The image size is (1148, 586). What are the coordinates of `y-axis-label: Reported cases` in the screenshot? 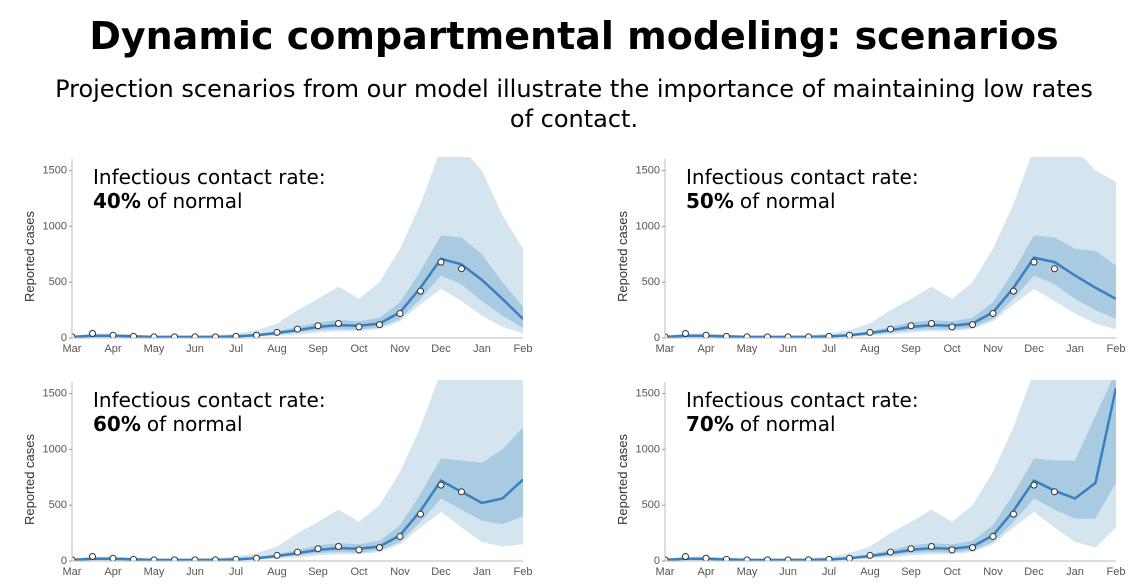 It's located at (29, 479).